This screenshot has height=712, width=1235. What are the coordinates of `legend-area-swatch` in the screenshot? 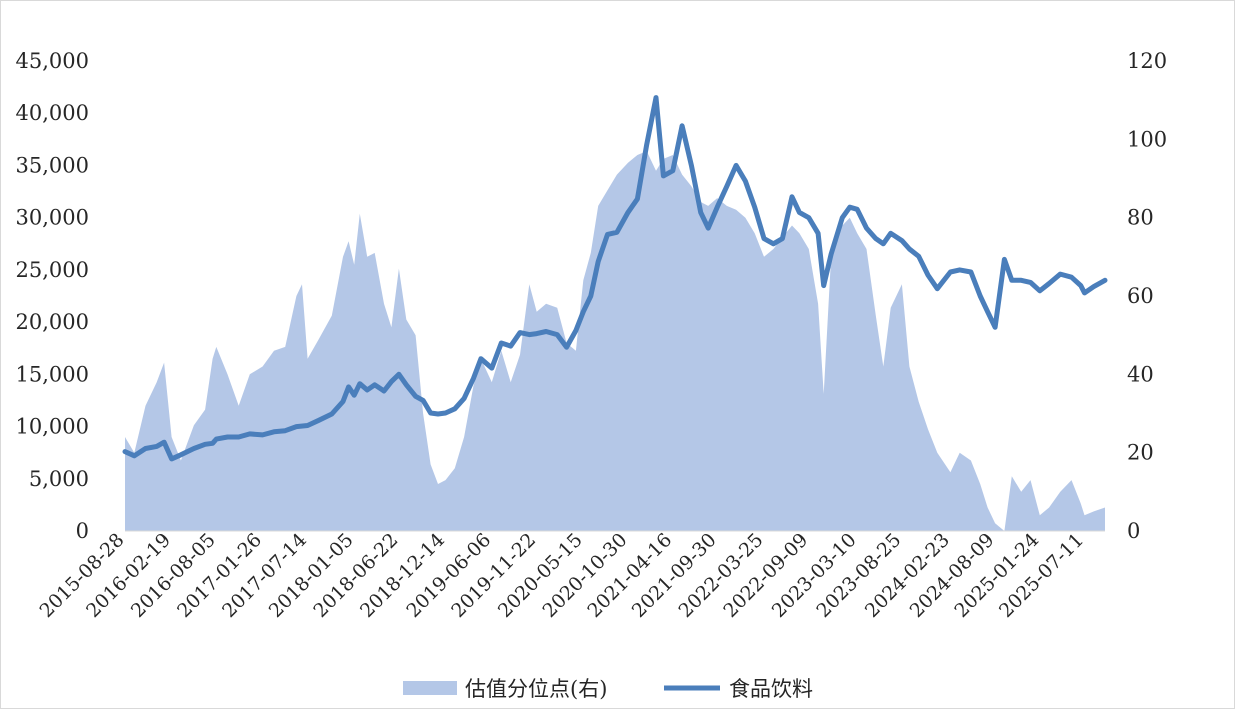 It's located at (430, 688).